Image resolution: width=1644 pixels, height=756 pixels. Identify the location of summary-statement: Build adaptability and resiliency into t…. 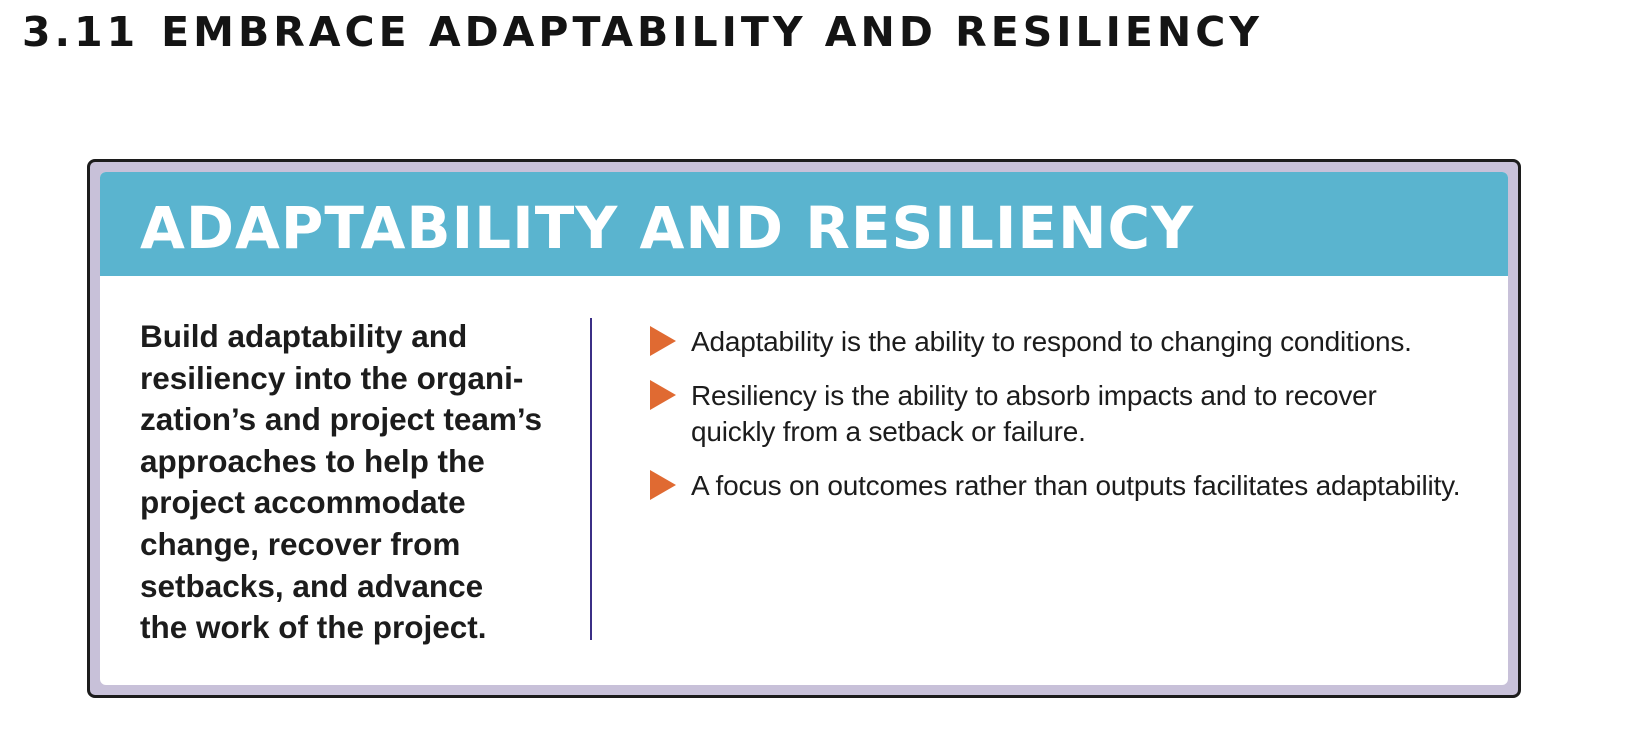
(345, 482).